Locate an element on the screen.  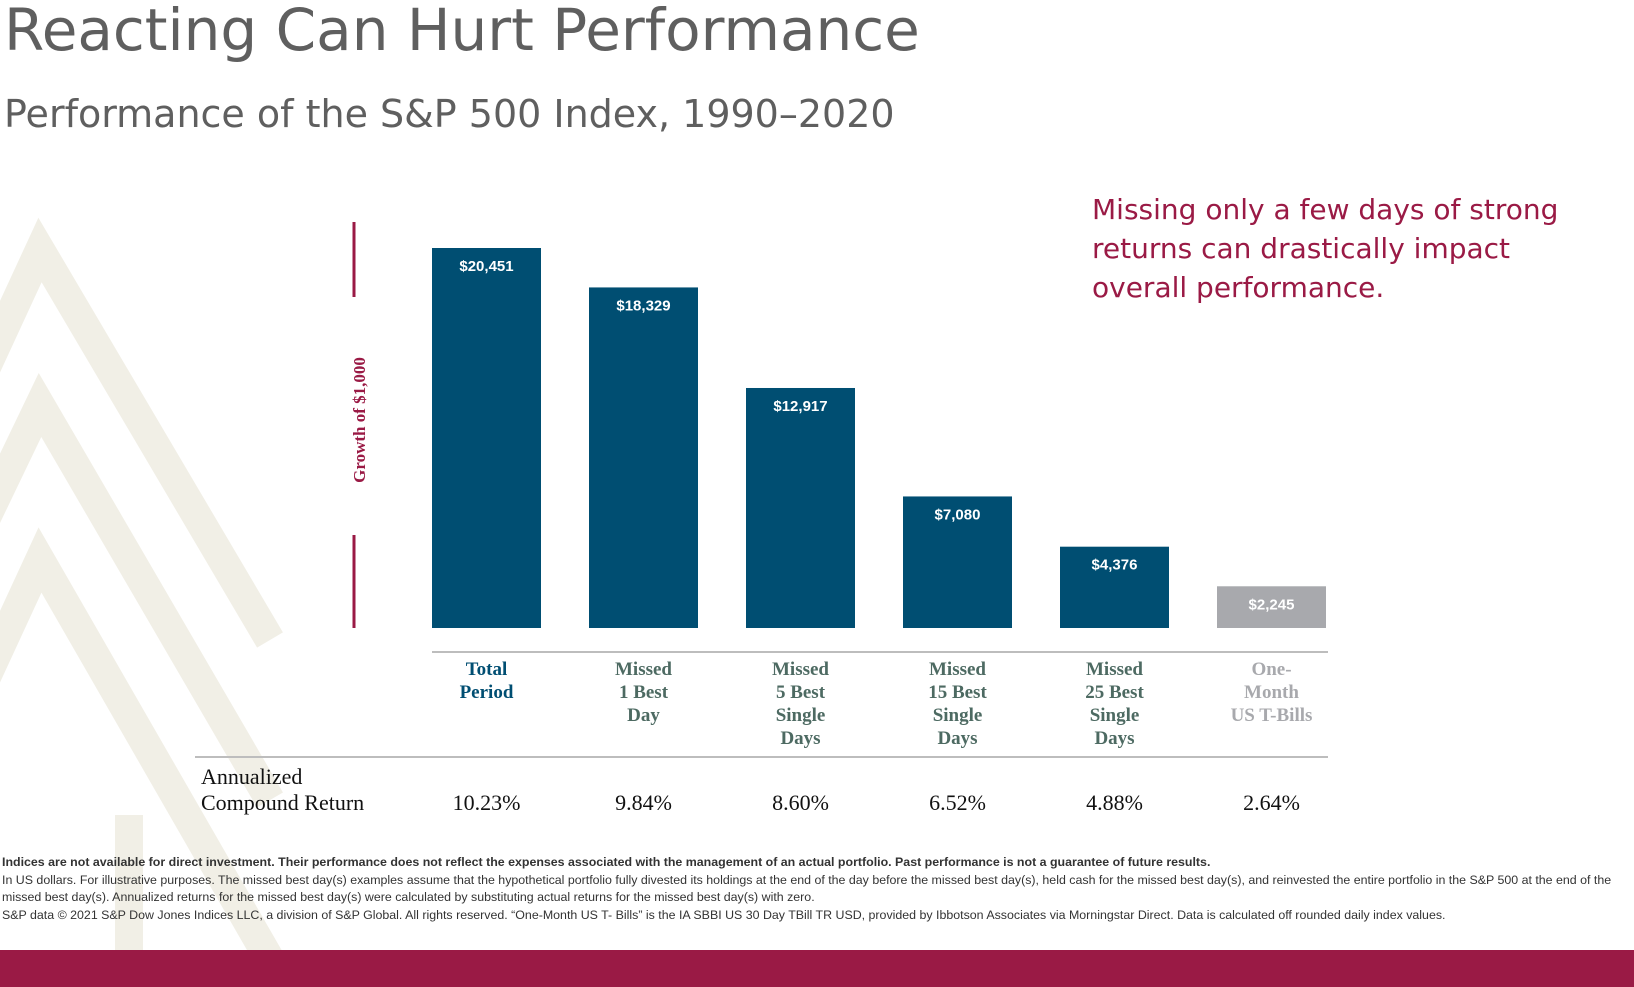
category-label-line: 25 Best is located at coordinates (1114, 692).